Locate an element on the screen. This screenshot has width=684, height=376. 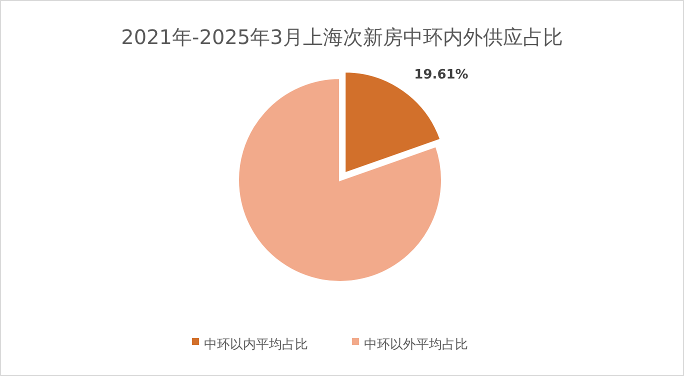
legend-label: 中环以内平均占比 is located at coordinates (256, 345).